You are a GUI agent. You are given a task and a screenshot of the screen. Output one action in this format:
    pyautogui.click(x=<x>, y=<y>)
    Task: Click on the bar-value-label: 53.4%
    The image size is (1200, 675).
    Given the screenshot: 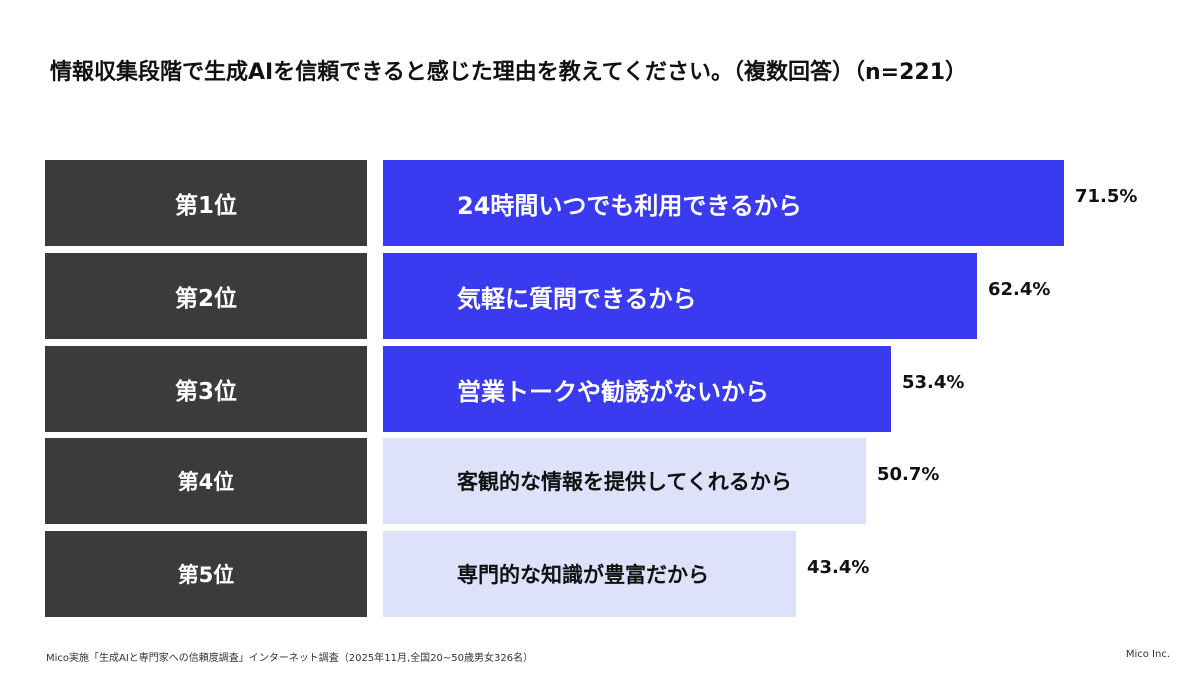 What is the action you would take?
    pyautogui.click(x=933, y=382)
    